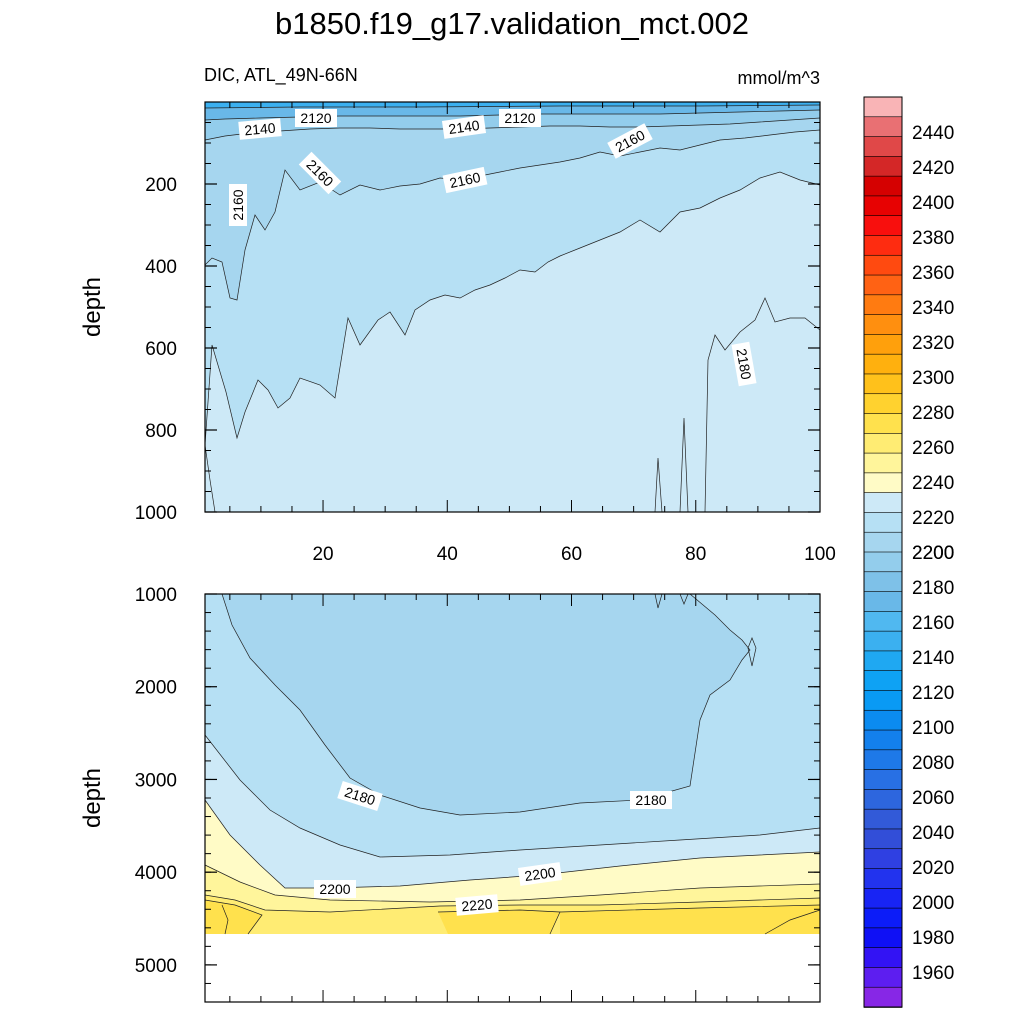 The image size is (1024, 1024). Describe the element at coordinates (695, 554) in the screenshot. I see `upper-xtick-label: 80` at that location.